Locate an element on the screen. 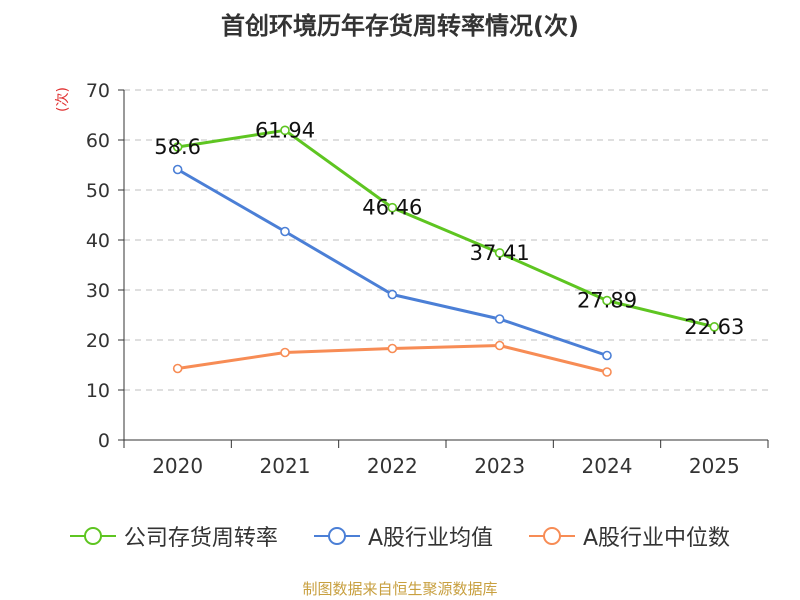  y-tick-label: 30 is located at coordinates (98, 291).